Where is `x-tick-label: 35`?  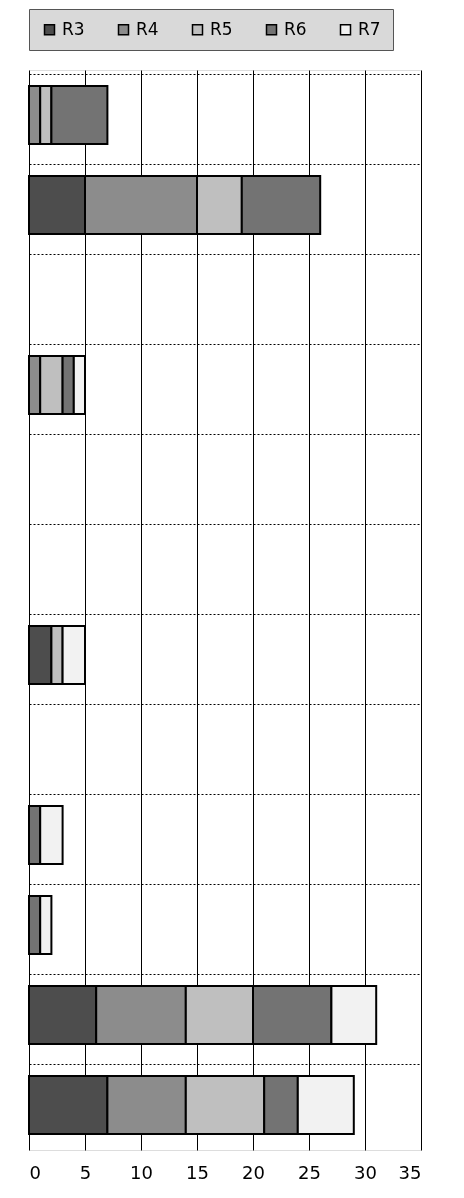
x-tick-label: 35 is located at coordinates (410, 1172).